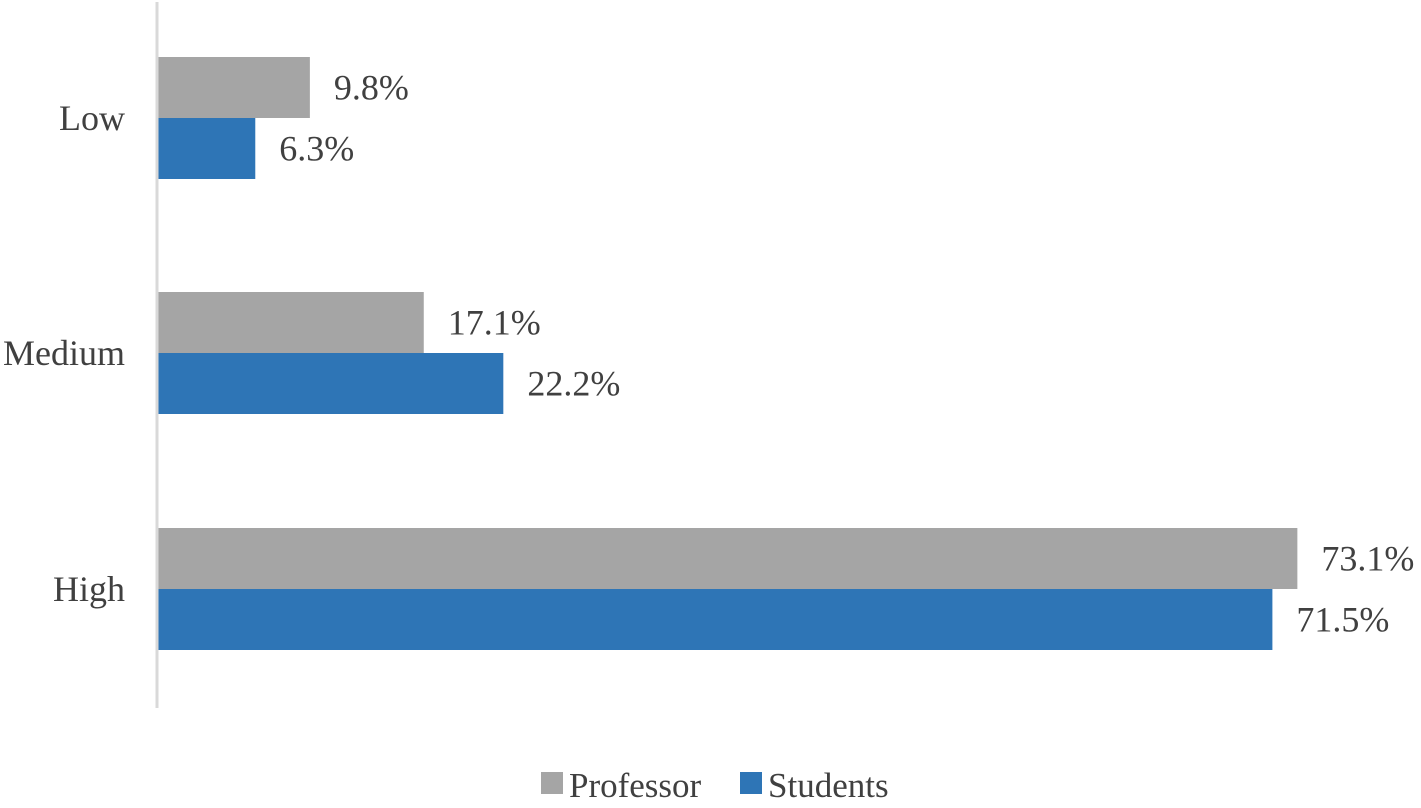 The image size is (1421, 808). What do you see at coordinates (1342, 620) in the screenshot?
I see `data-label-students-high: 71.5%` at bounding box center [1342, 620].